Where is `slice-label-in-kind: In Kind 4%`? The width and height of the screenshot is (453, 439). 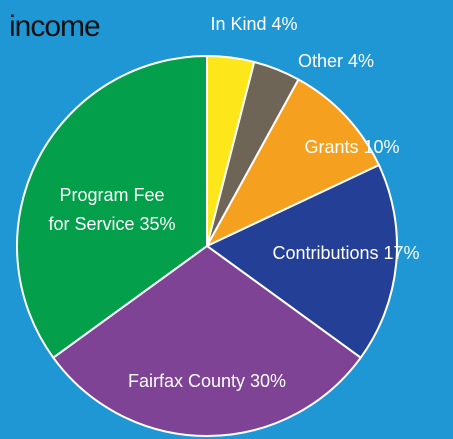
slice-label-in-kind: In Kind 4% is located at coordinates (253, 24).